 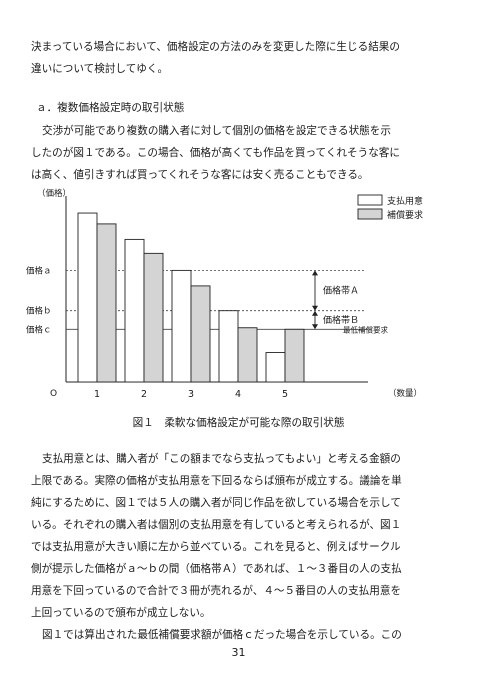 What do you see at coordinates (97, 394) in the screenshot?
I see `x-tick-label: 1` at bounding box center [97, 394].